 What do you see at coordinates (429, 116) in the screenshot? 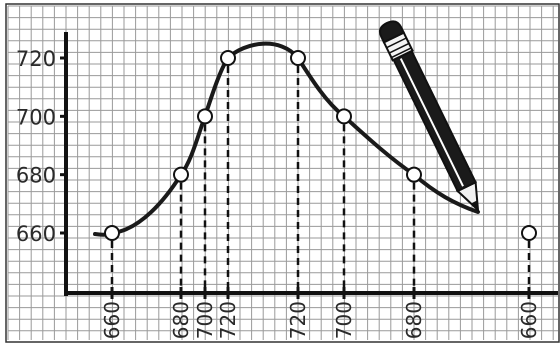
I see `pencil-icon` at bounding box center [429, 116].